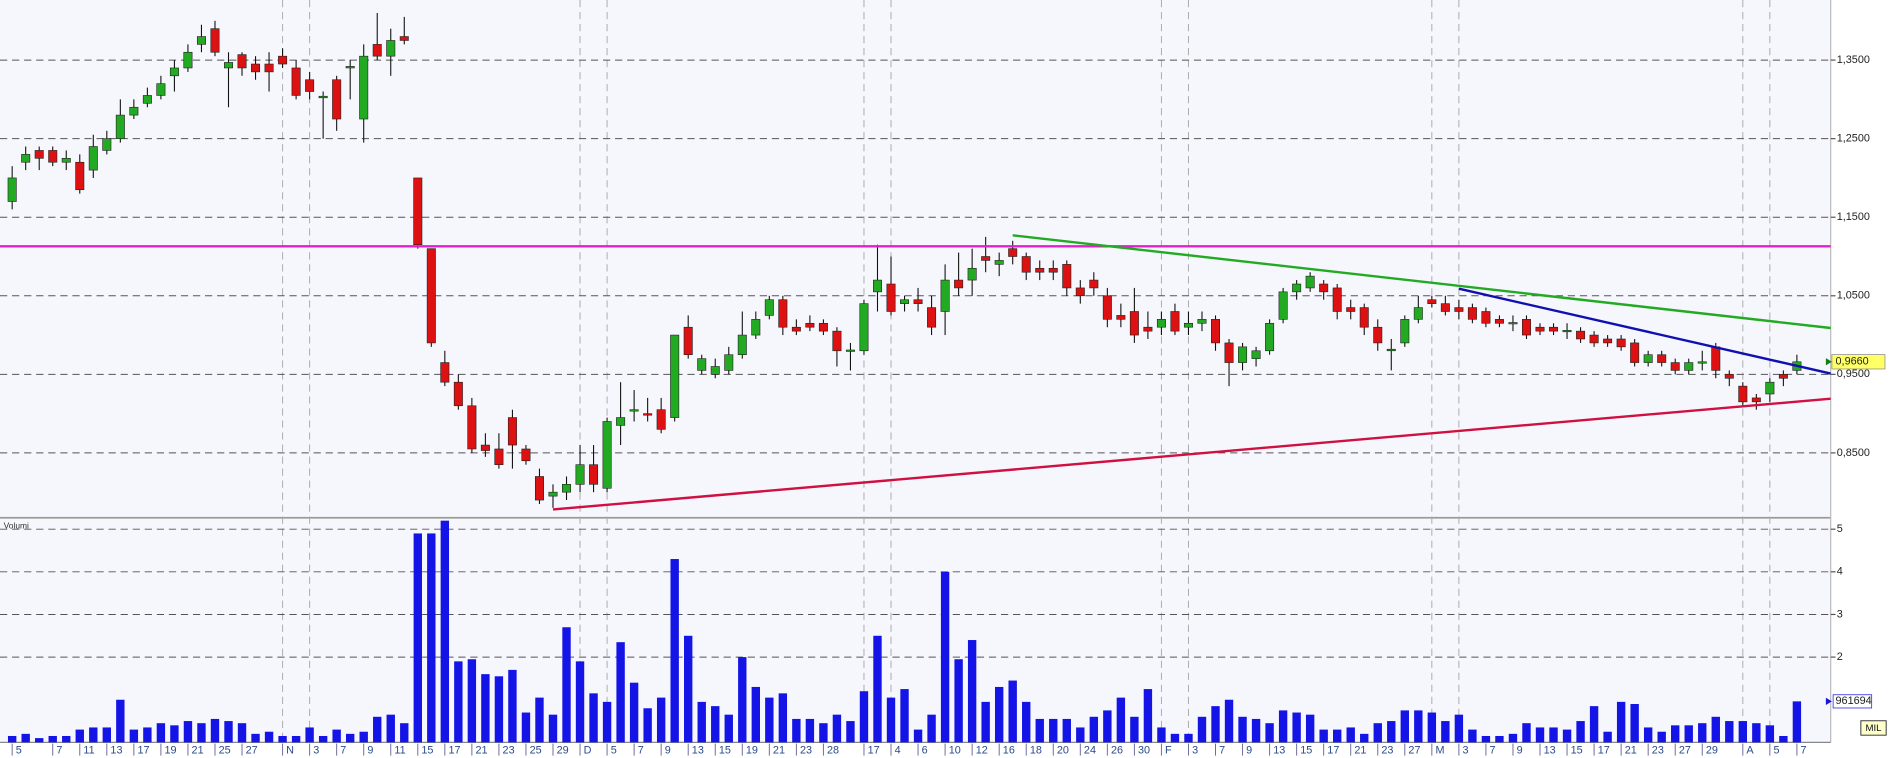 The image size is (1891, 758). Describe the element at coordinates (1493, 751) in the screenshot. I see `x-tick-label: 7` at that location.